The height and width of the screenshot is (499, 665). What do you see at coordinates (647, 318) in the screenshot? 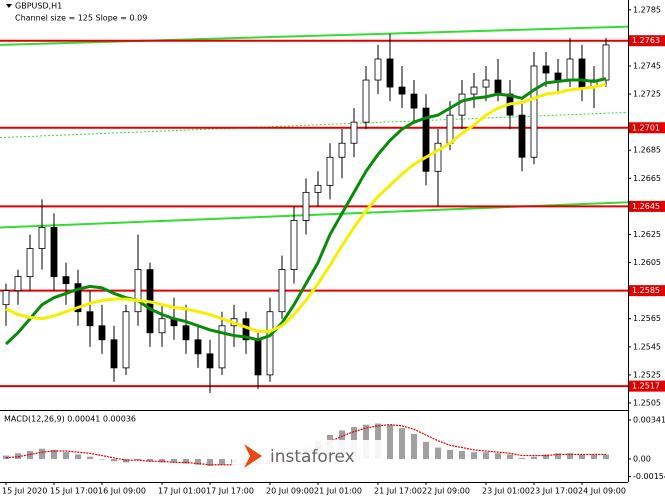
I see `y-tick-label: 1.2565` at bounding box center [647, 318].